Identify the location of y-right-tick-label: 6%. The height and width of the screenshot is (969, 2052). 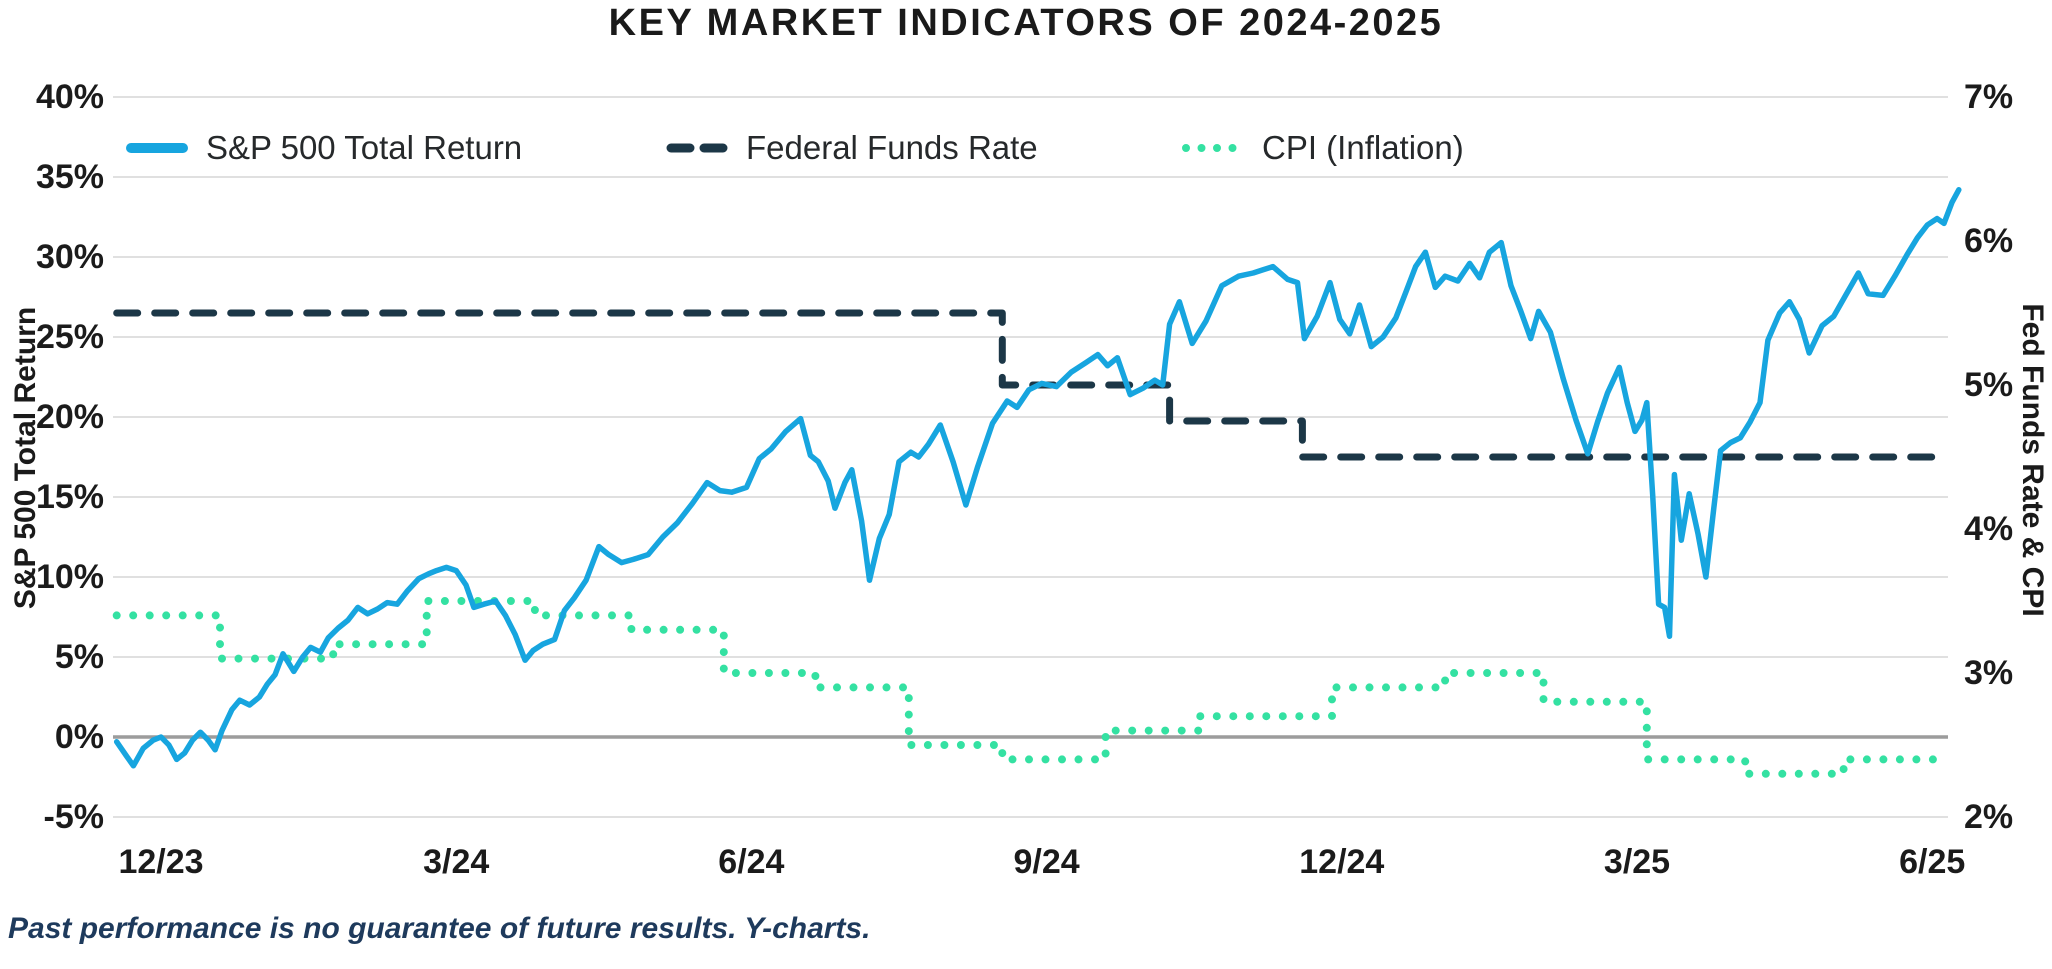
(1989, 241).